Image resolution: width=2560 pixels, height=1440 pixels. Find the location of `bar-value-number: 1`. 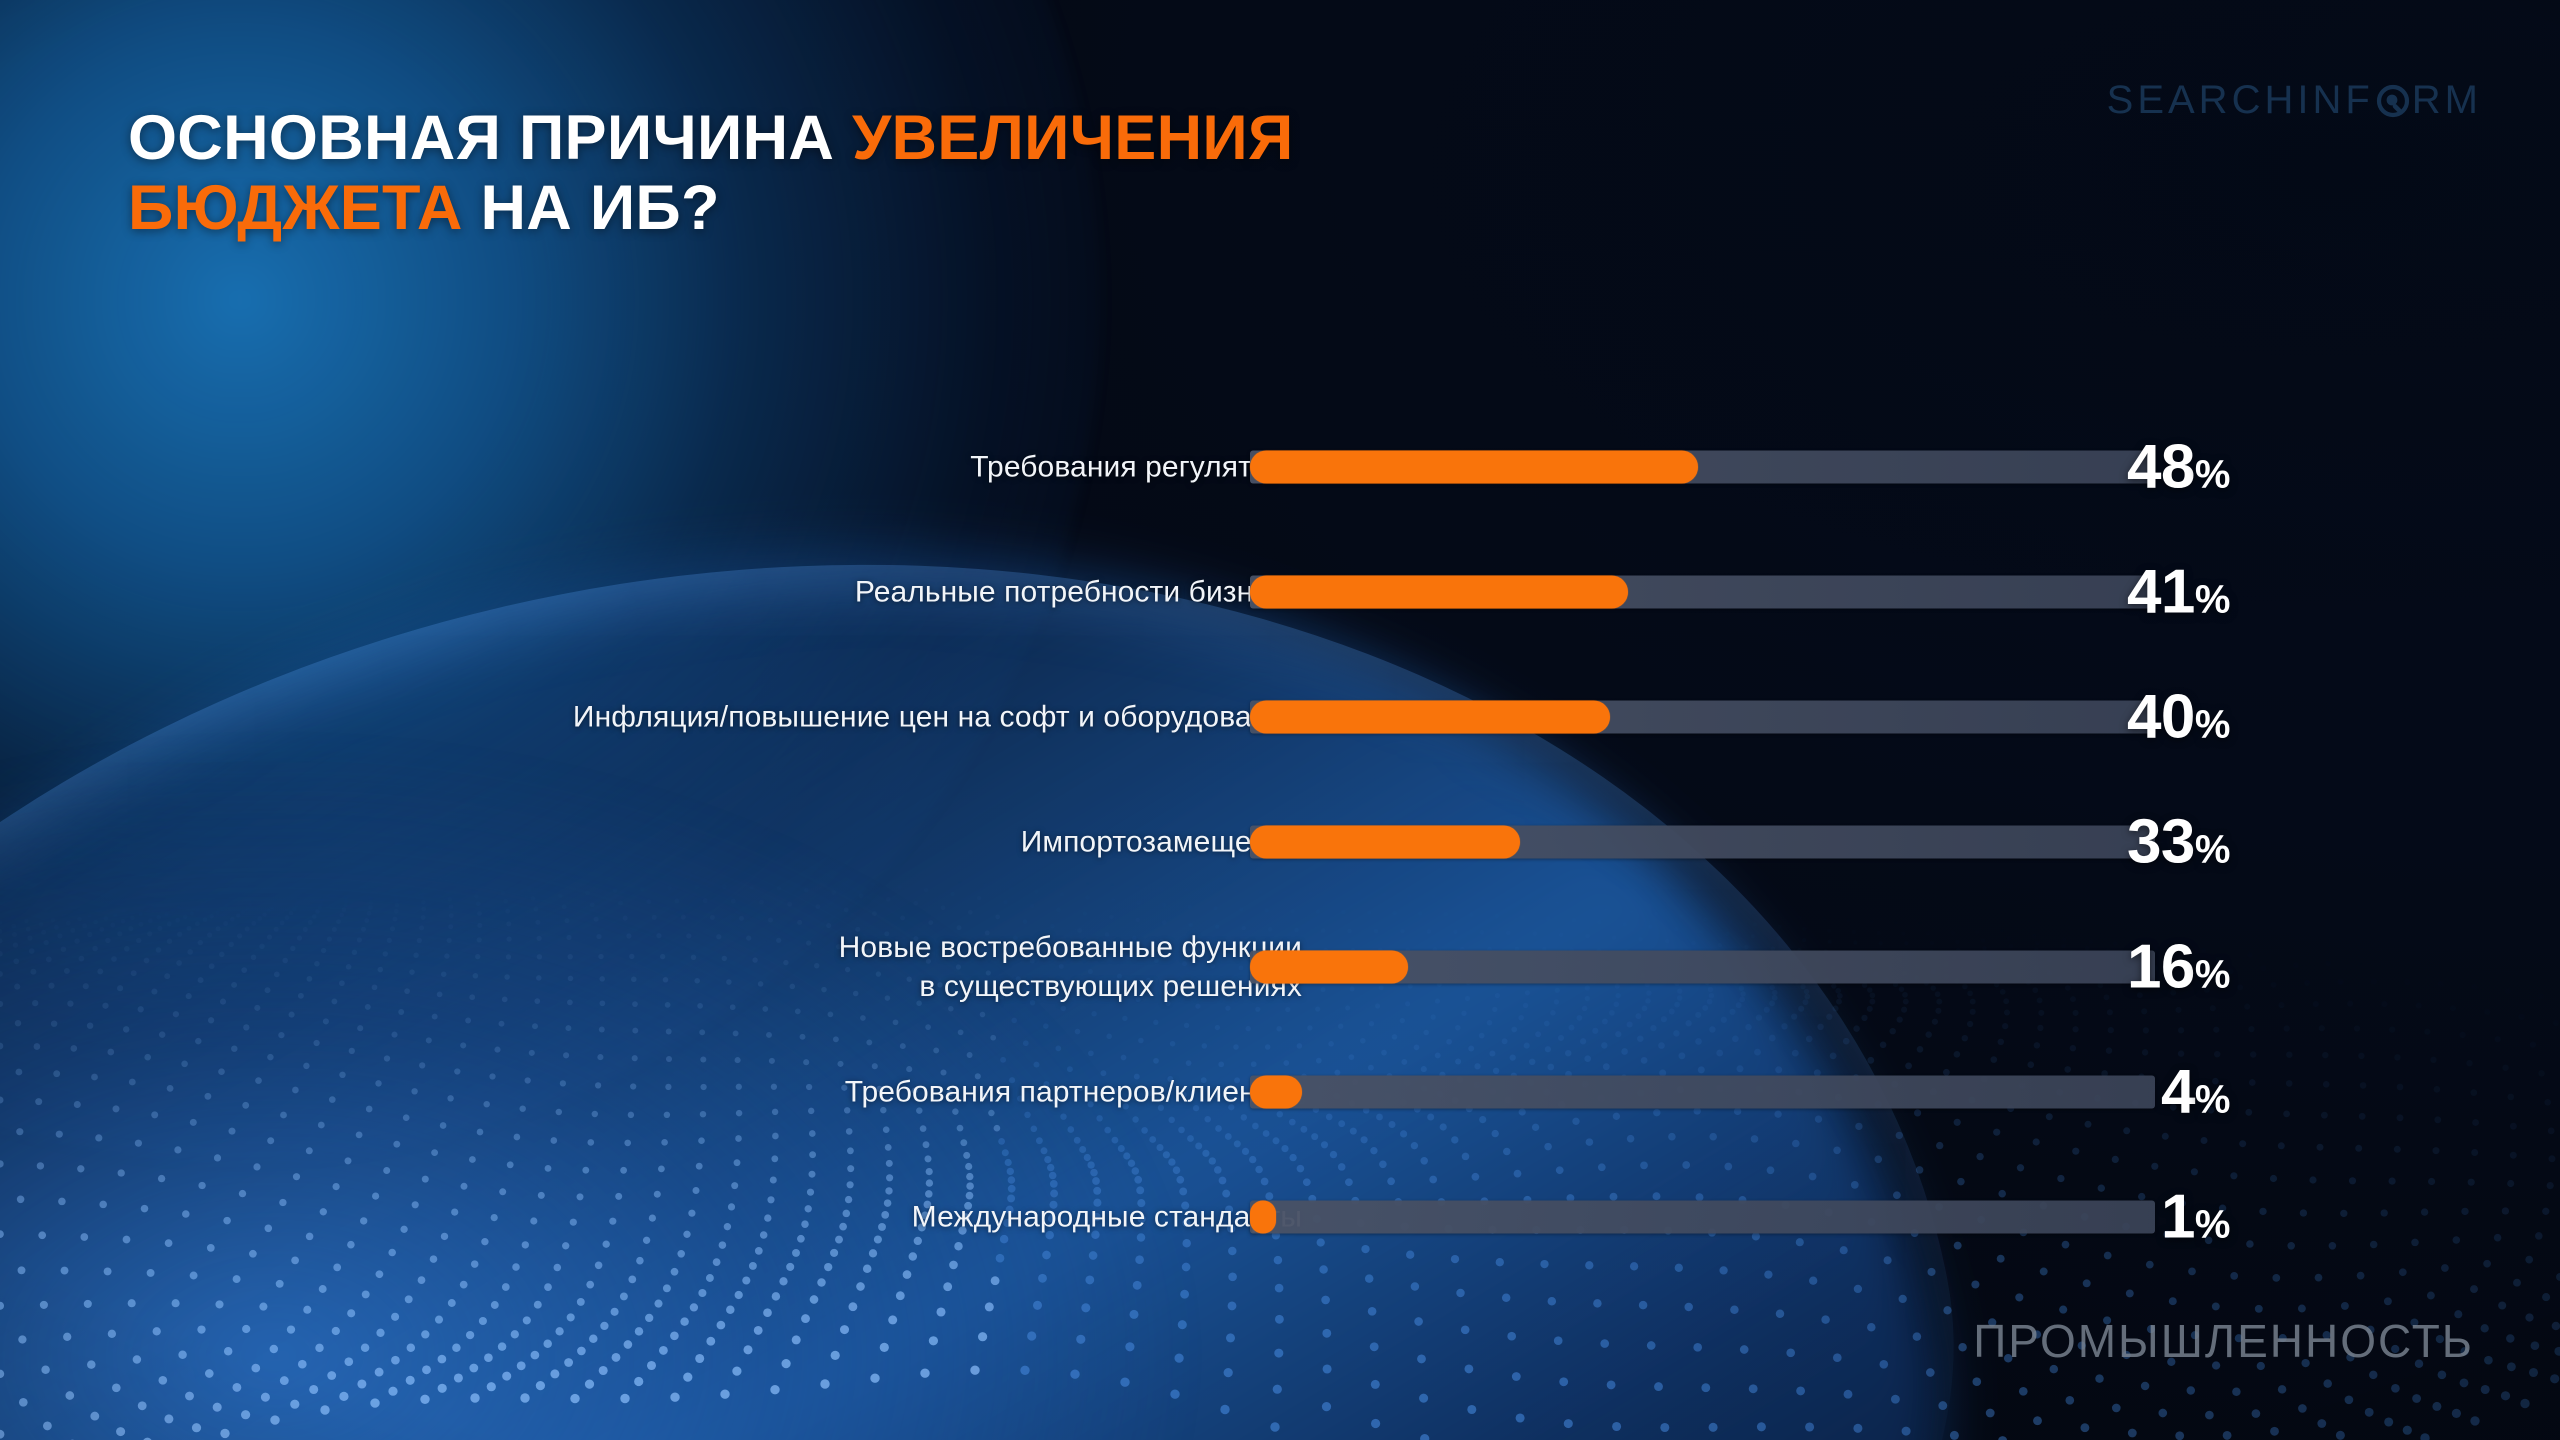

bar-value-number: 1 is located at coordinates (2177, 1217).